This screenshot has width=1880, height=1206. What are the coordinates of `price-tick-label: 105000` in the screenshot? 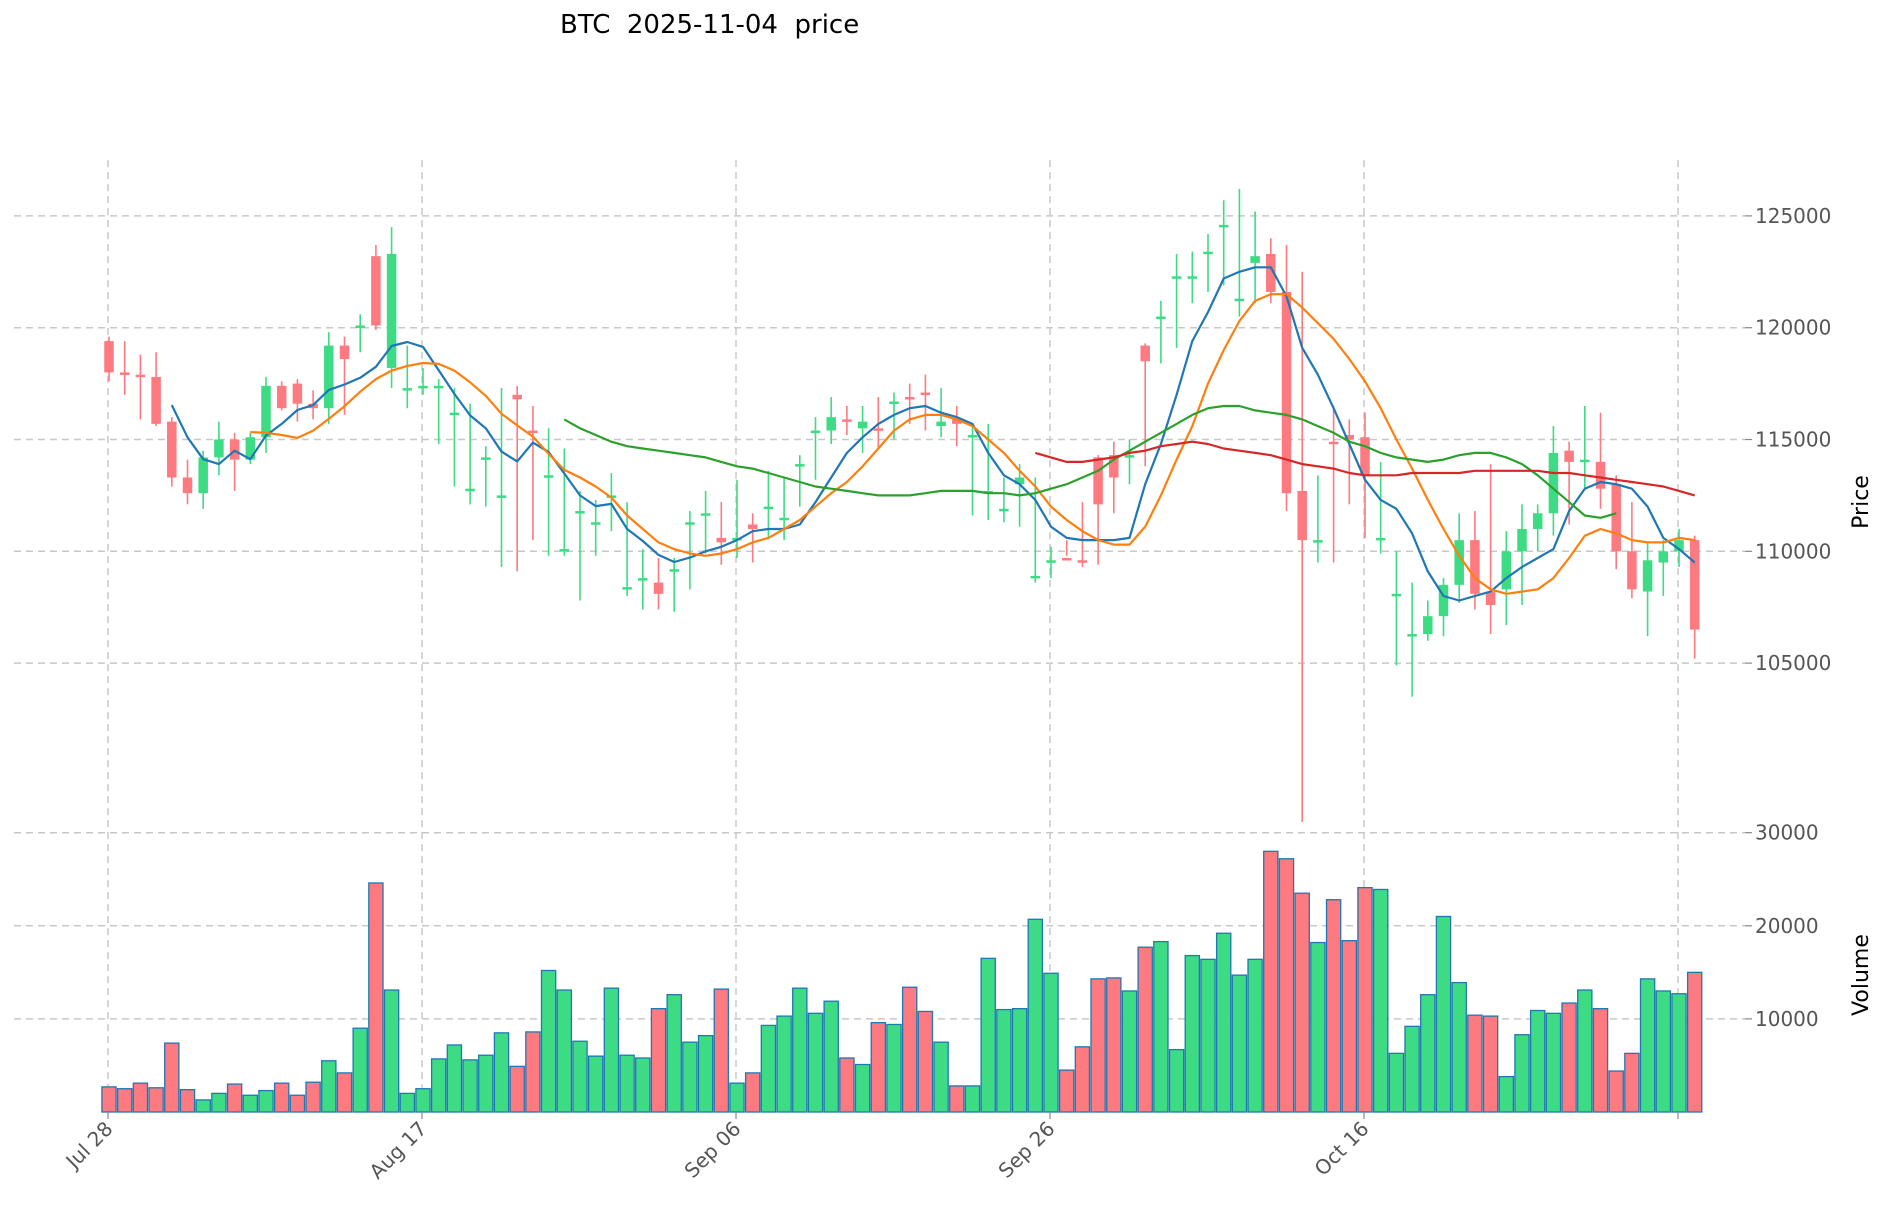 It's located at (1793, 663).